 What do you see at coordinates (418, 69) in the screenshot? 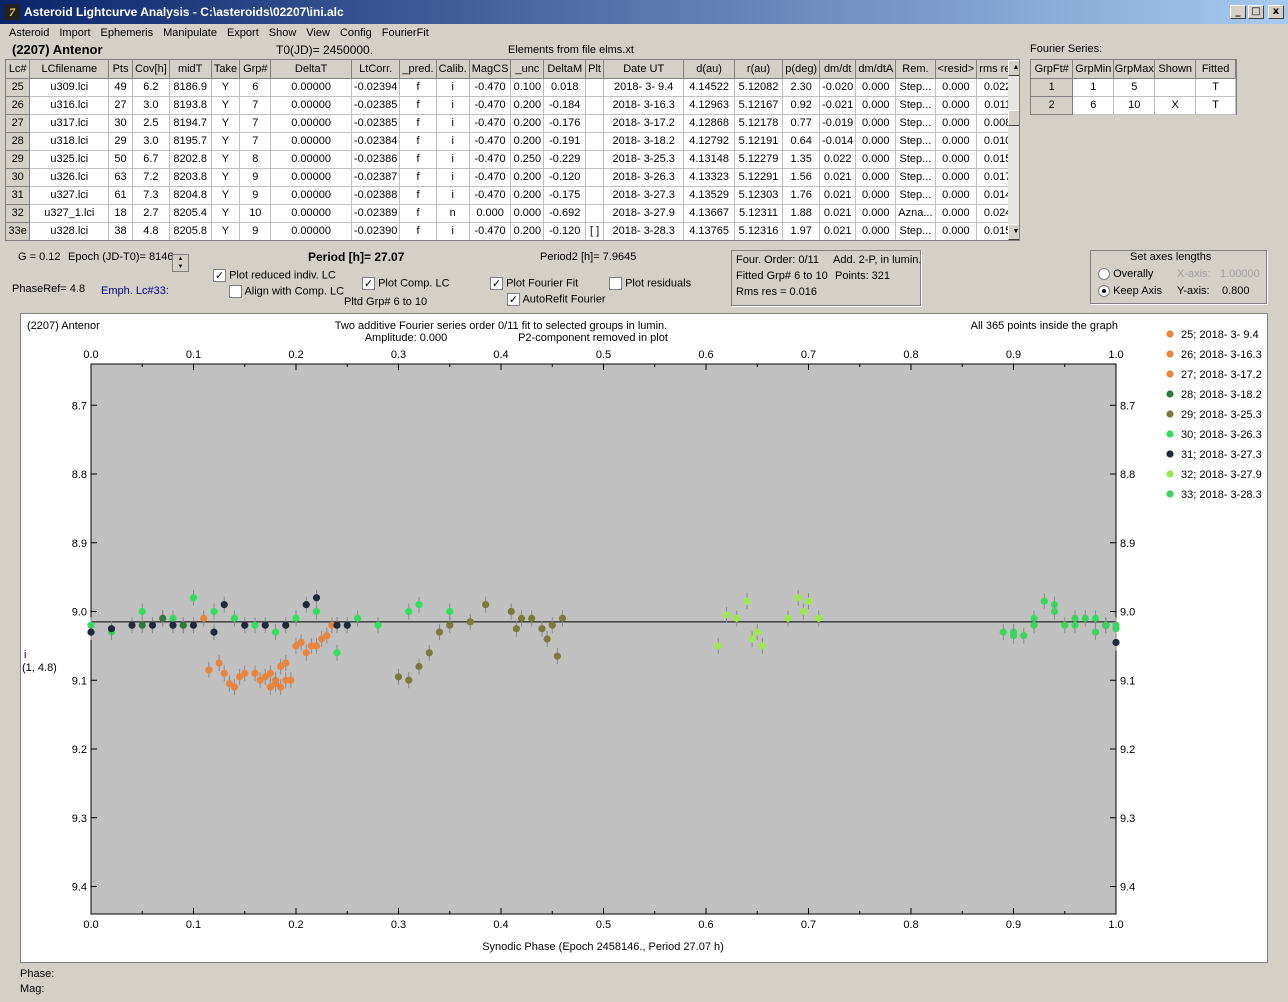
I see `column-header: _pred.` at bounding box center [418, 69].